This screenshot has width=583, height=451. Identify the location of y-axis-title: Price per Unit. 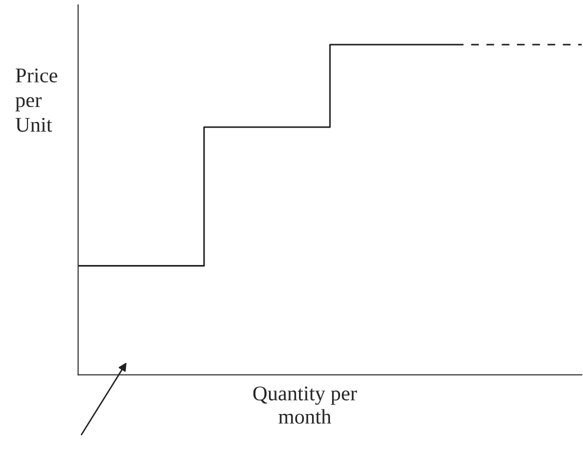
(36, 100).